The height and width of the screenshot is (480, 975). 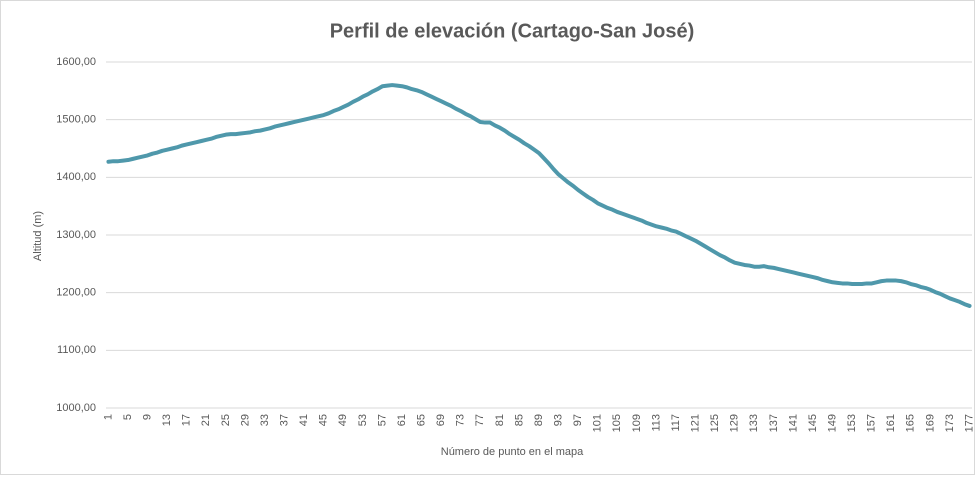 I want to click on x-tick-label: 45, so click(x=324, y=420).